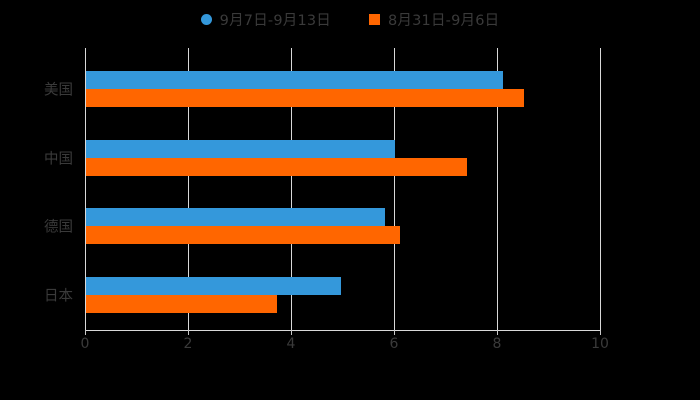  What do you see at coordinates (58, 296) in the screenshot?
I see `y-tick-label-3: 日本` at bounding box center [58, 296].